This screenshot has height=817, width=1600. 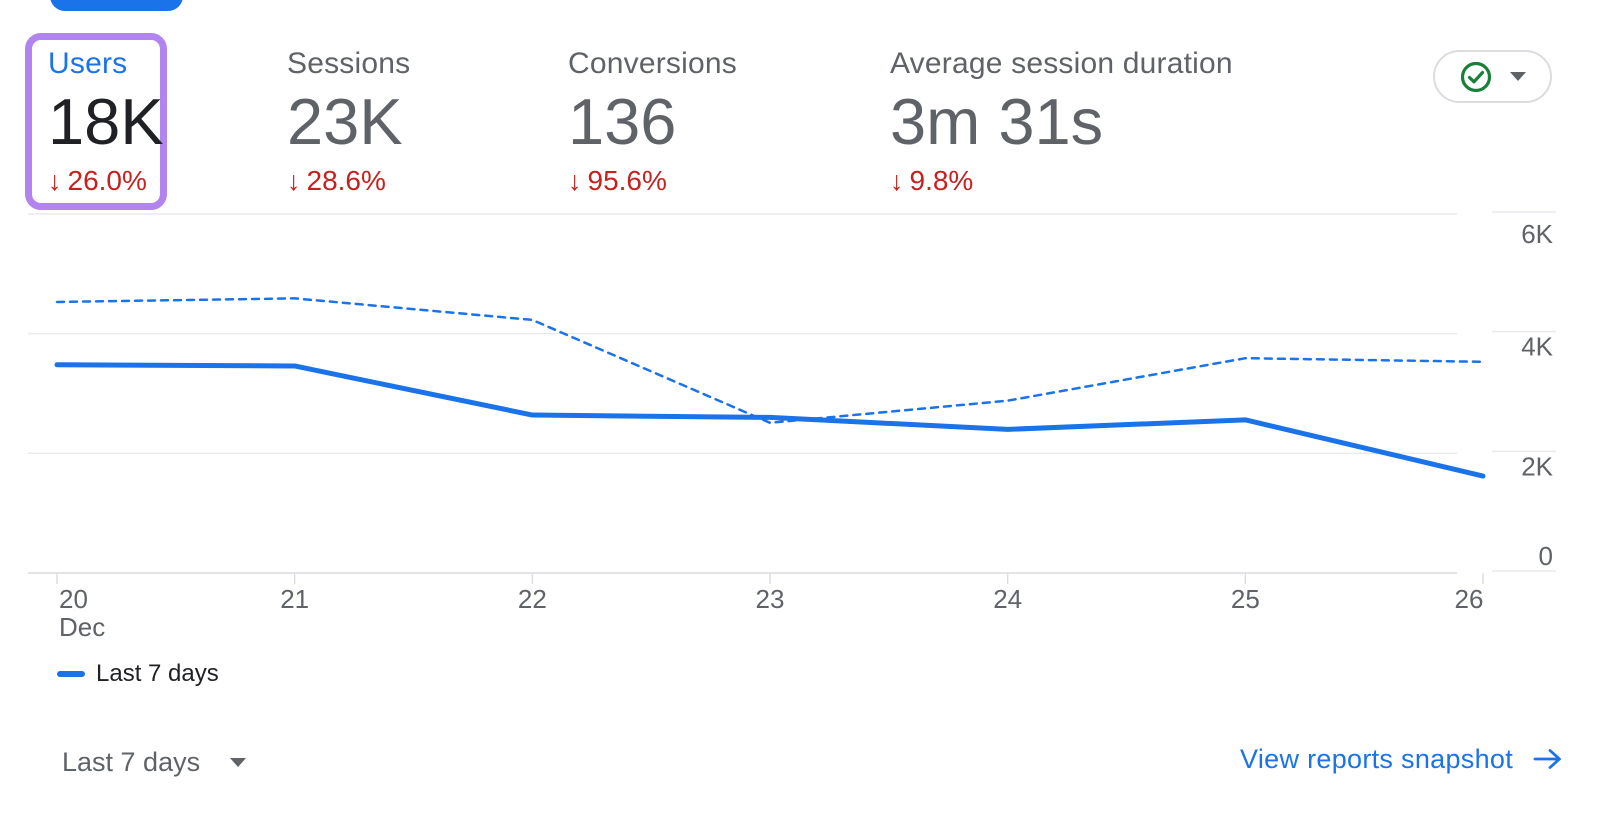 What do you see at coordinates (88, 63) in the screenshot?
I see `metric-label: Users` at bounding box center [88, 63].